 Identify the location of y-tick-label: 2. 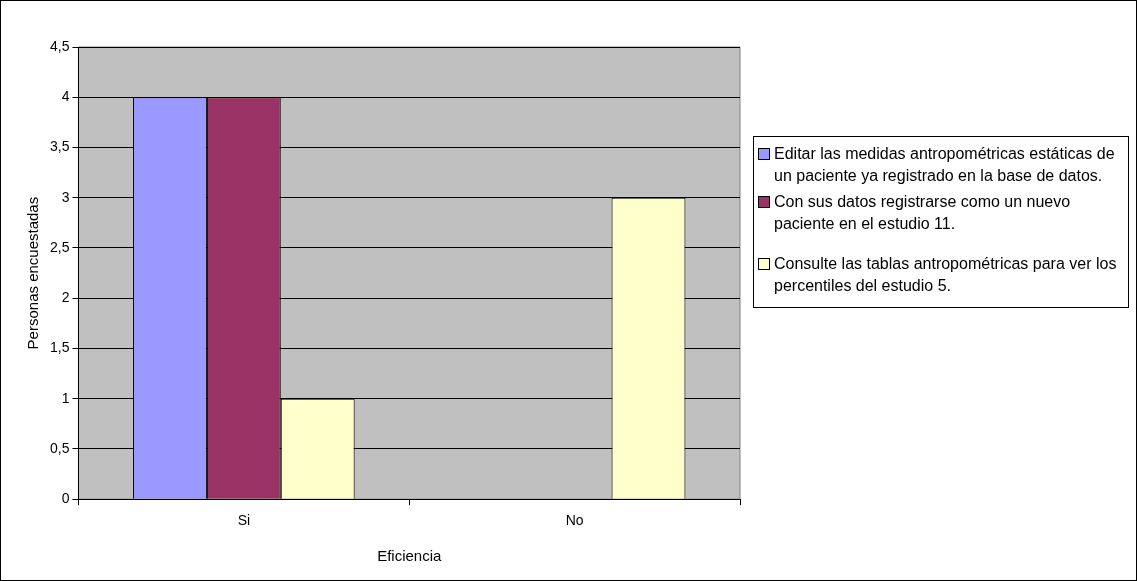
(65, 297).